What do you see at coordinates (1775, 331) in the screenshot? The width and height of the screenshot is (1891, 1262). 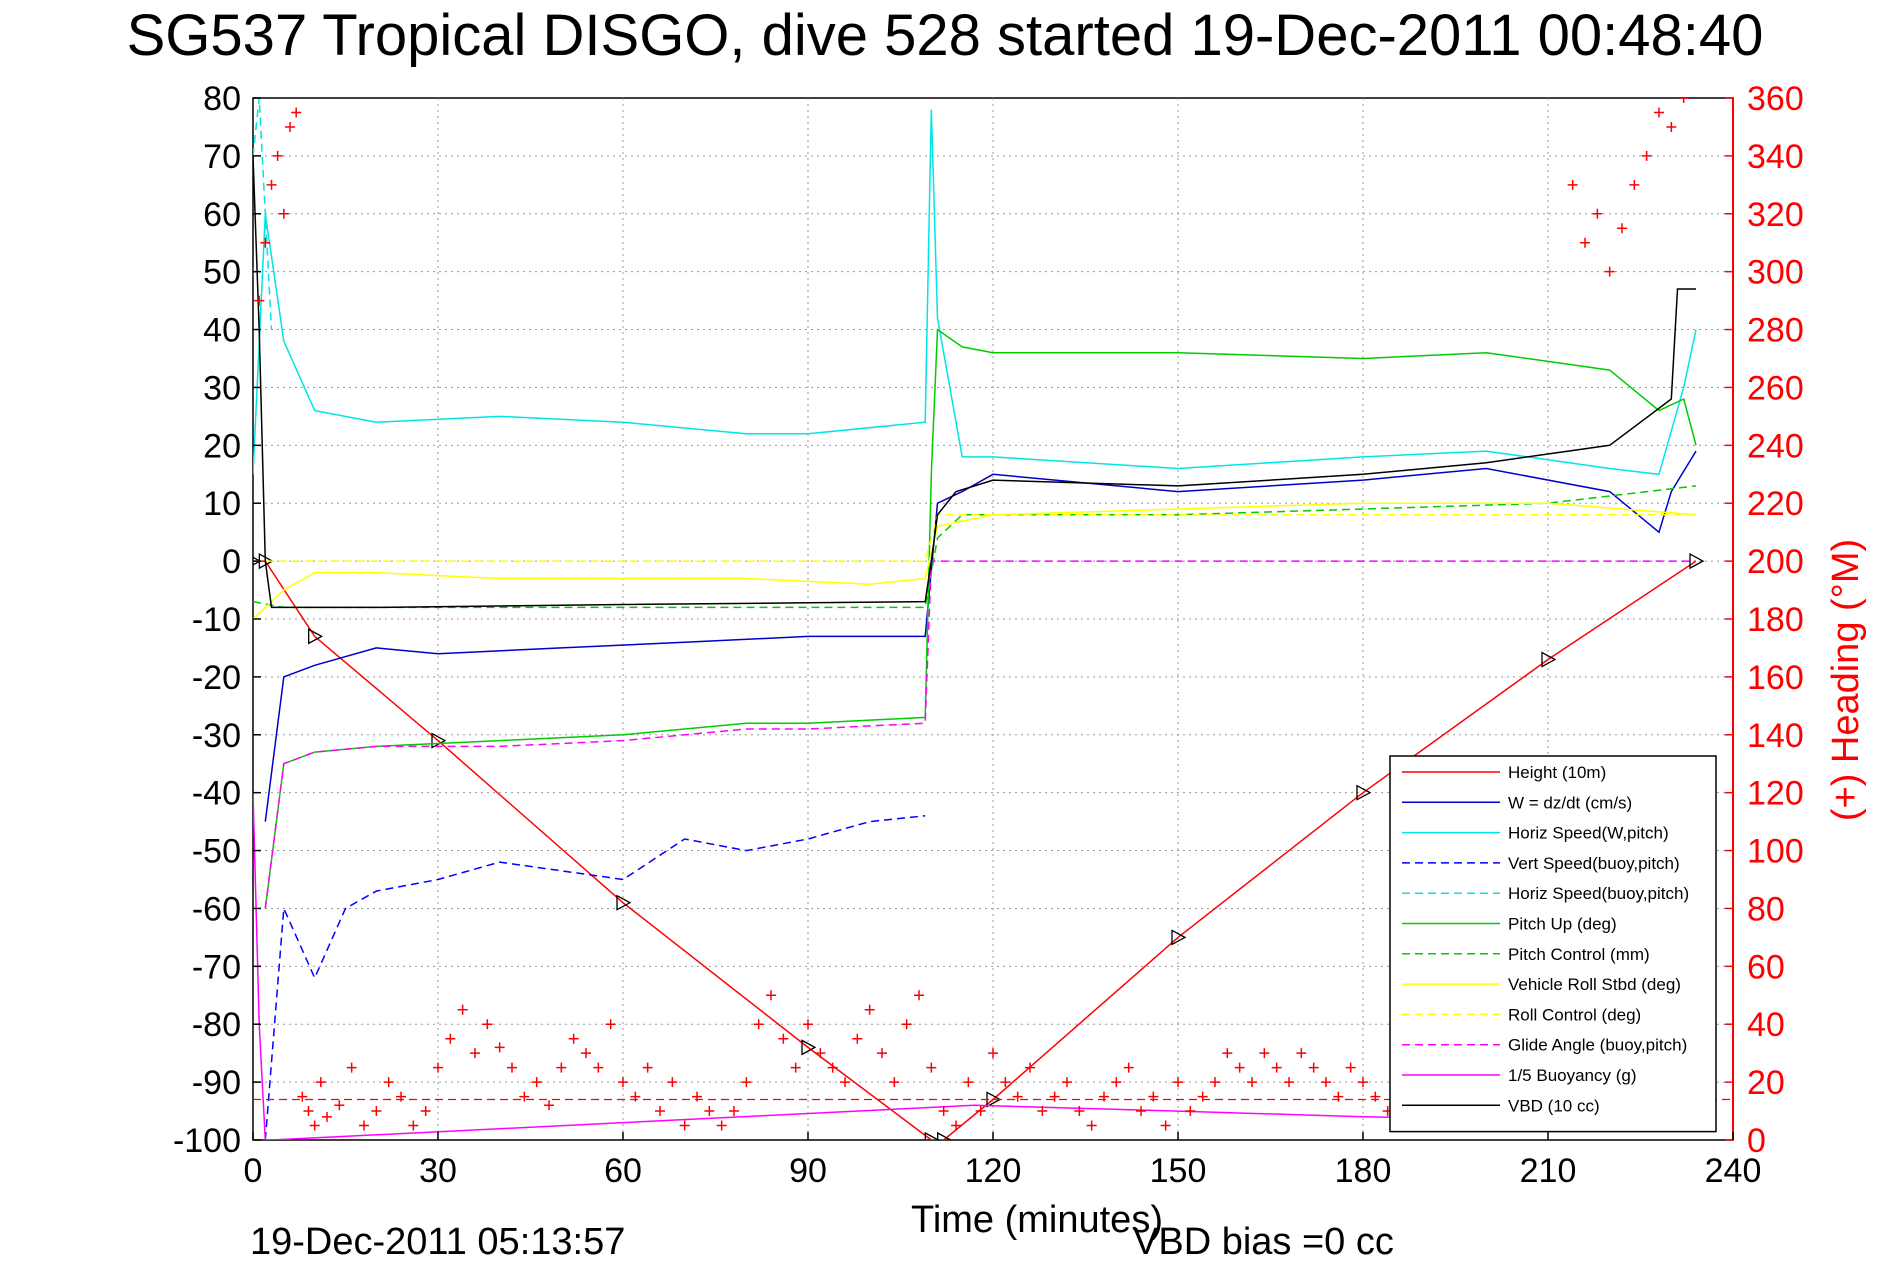 I see `y-tick-label-right: 280` at bounding box center [1775, 331].